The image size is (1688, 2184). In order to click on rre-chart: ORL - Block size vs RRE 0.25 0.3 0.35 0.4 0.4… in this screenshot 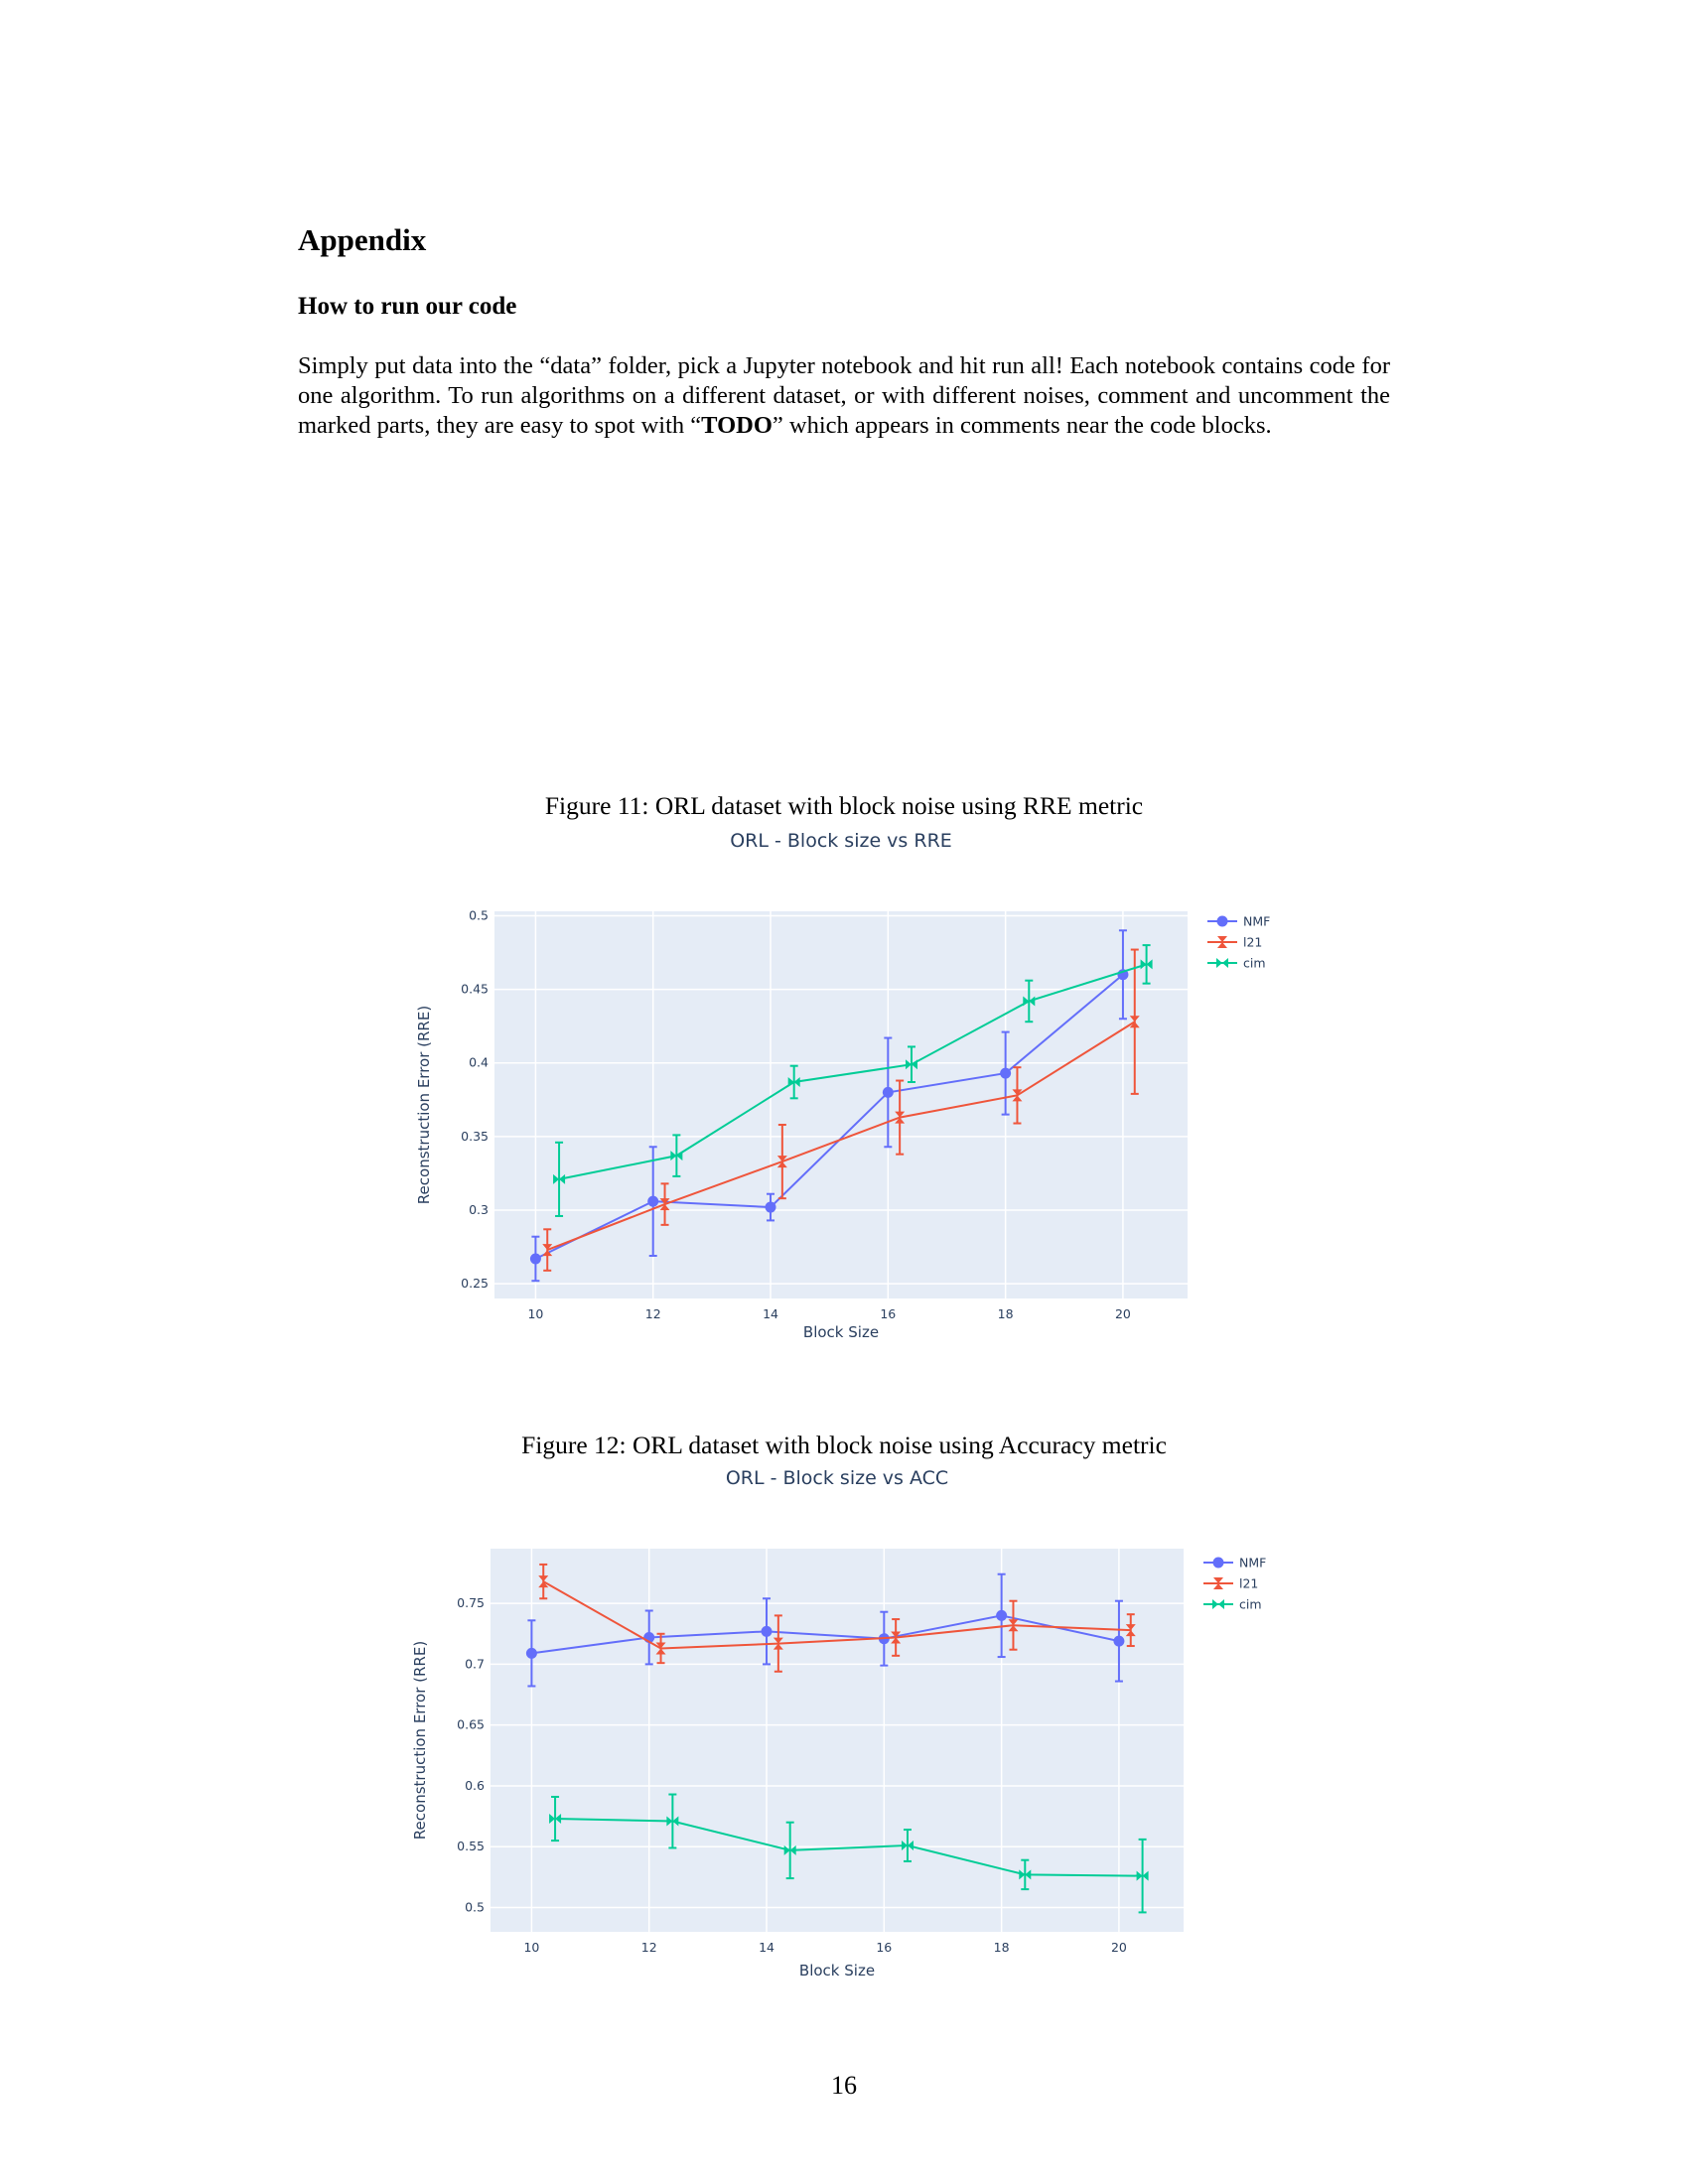, I will do `click(842, 1085)`.